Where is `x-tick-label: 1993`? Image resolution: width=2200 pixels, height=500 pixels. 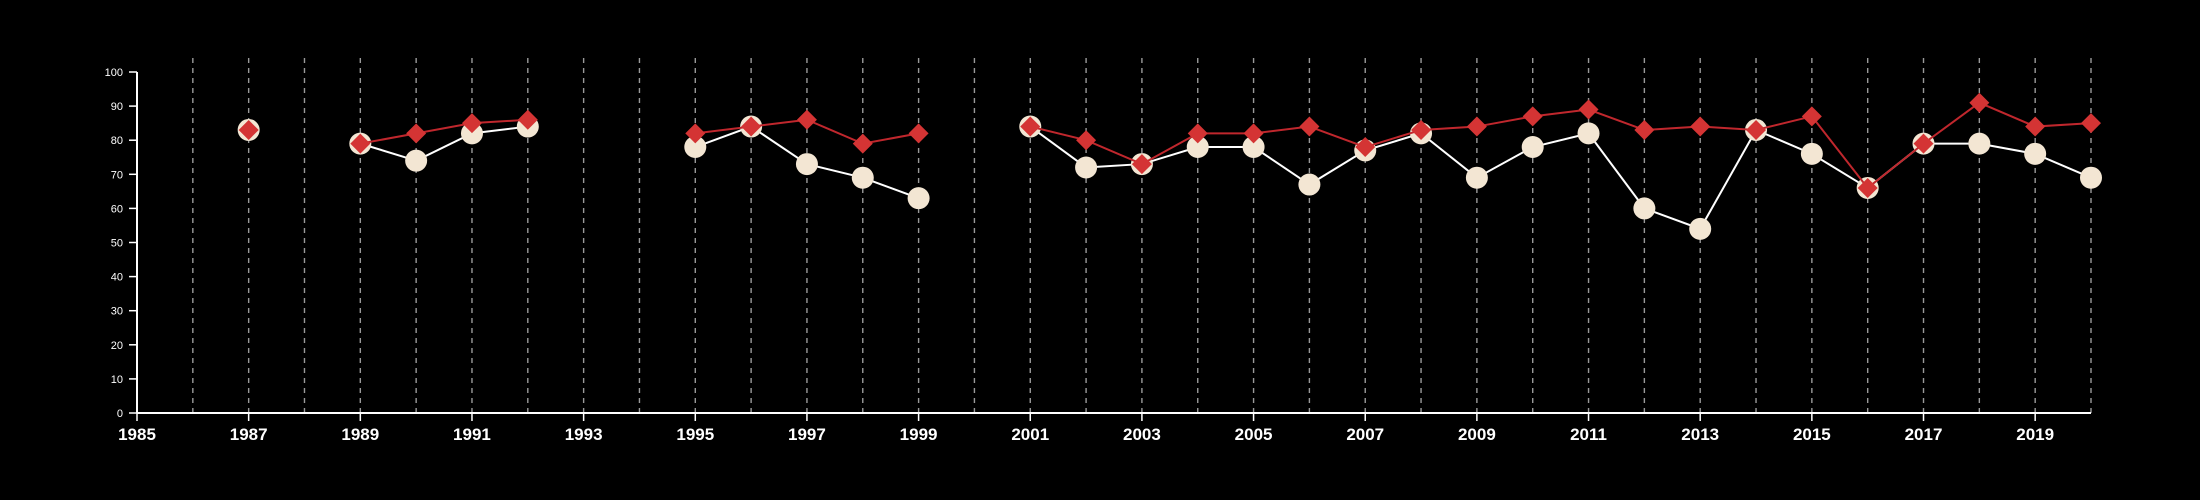
x-tick-label: 1993 is located at coordinates (584, 434).